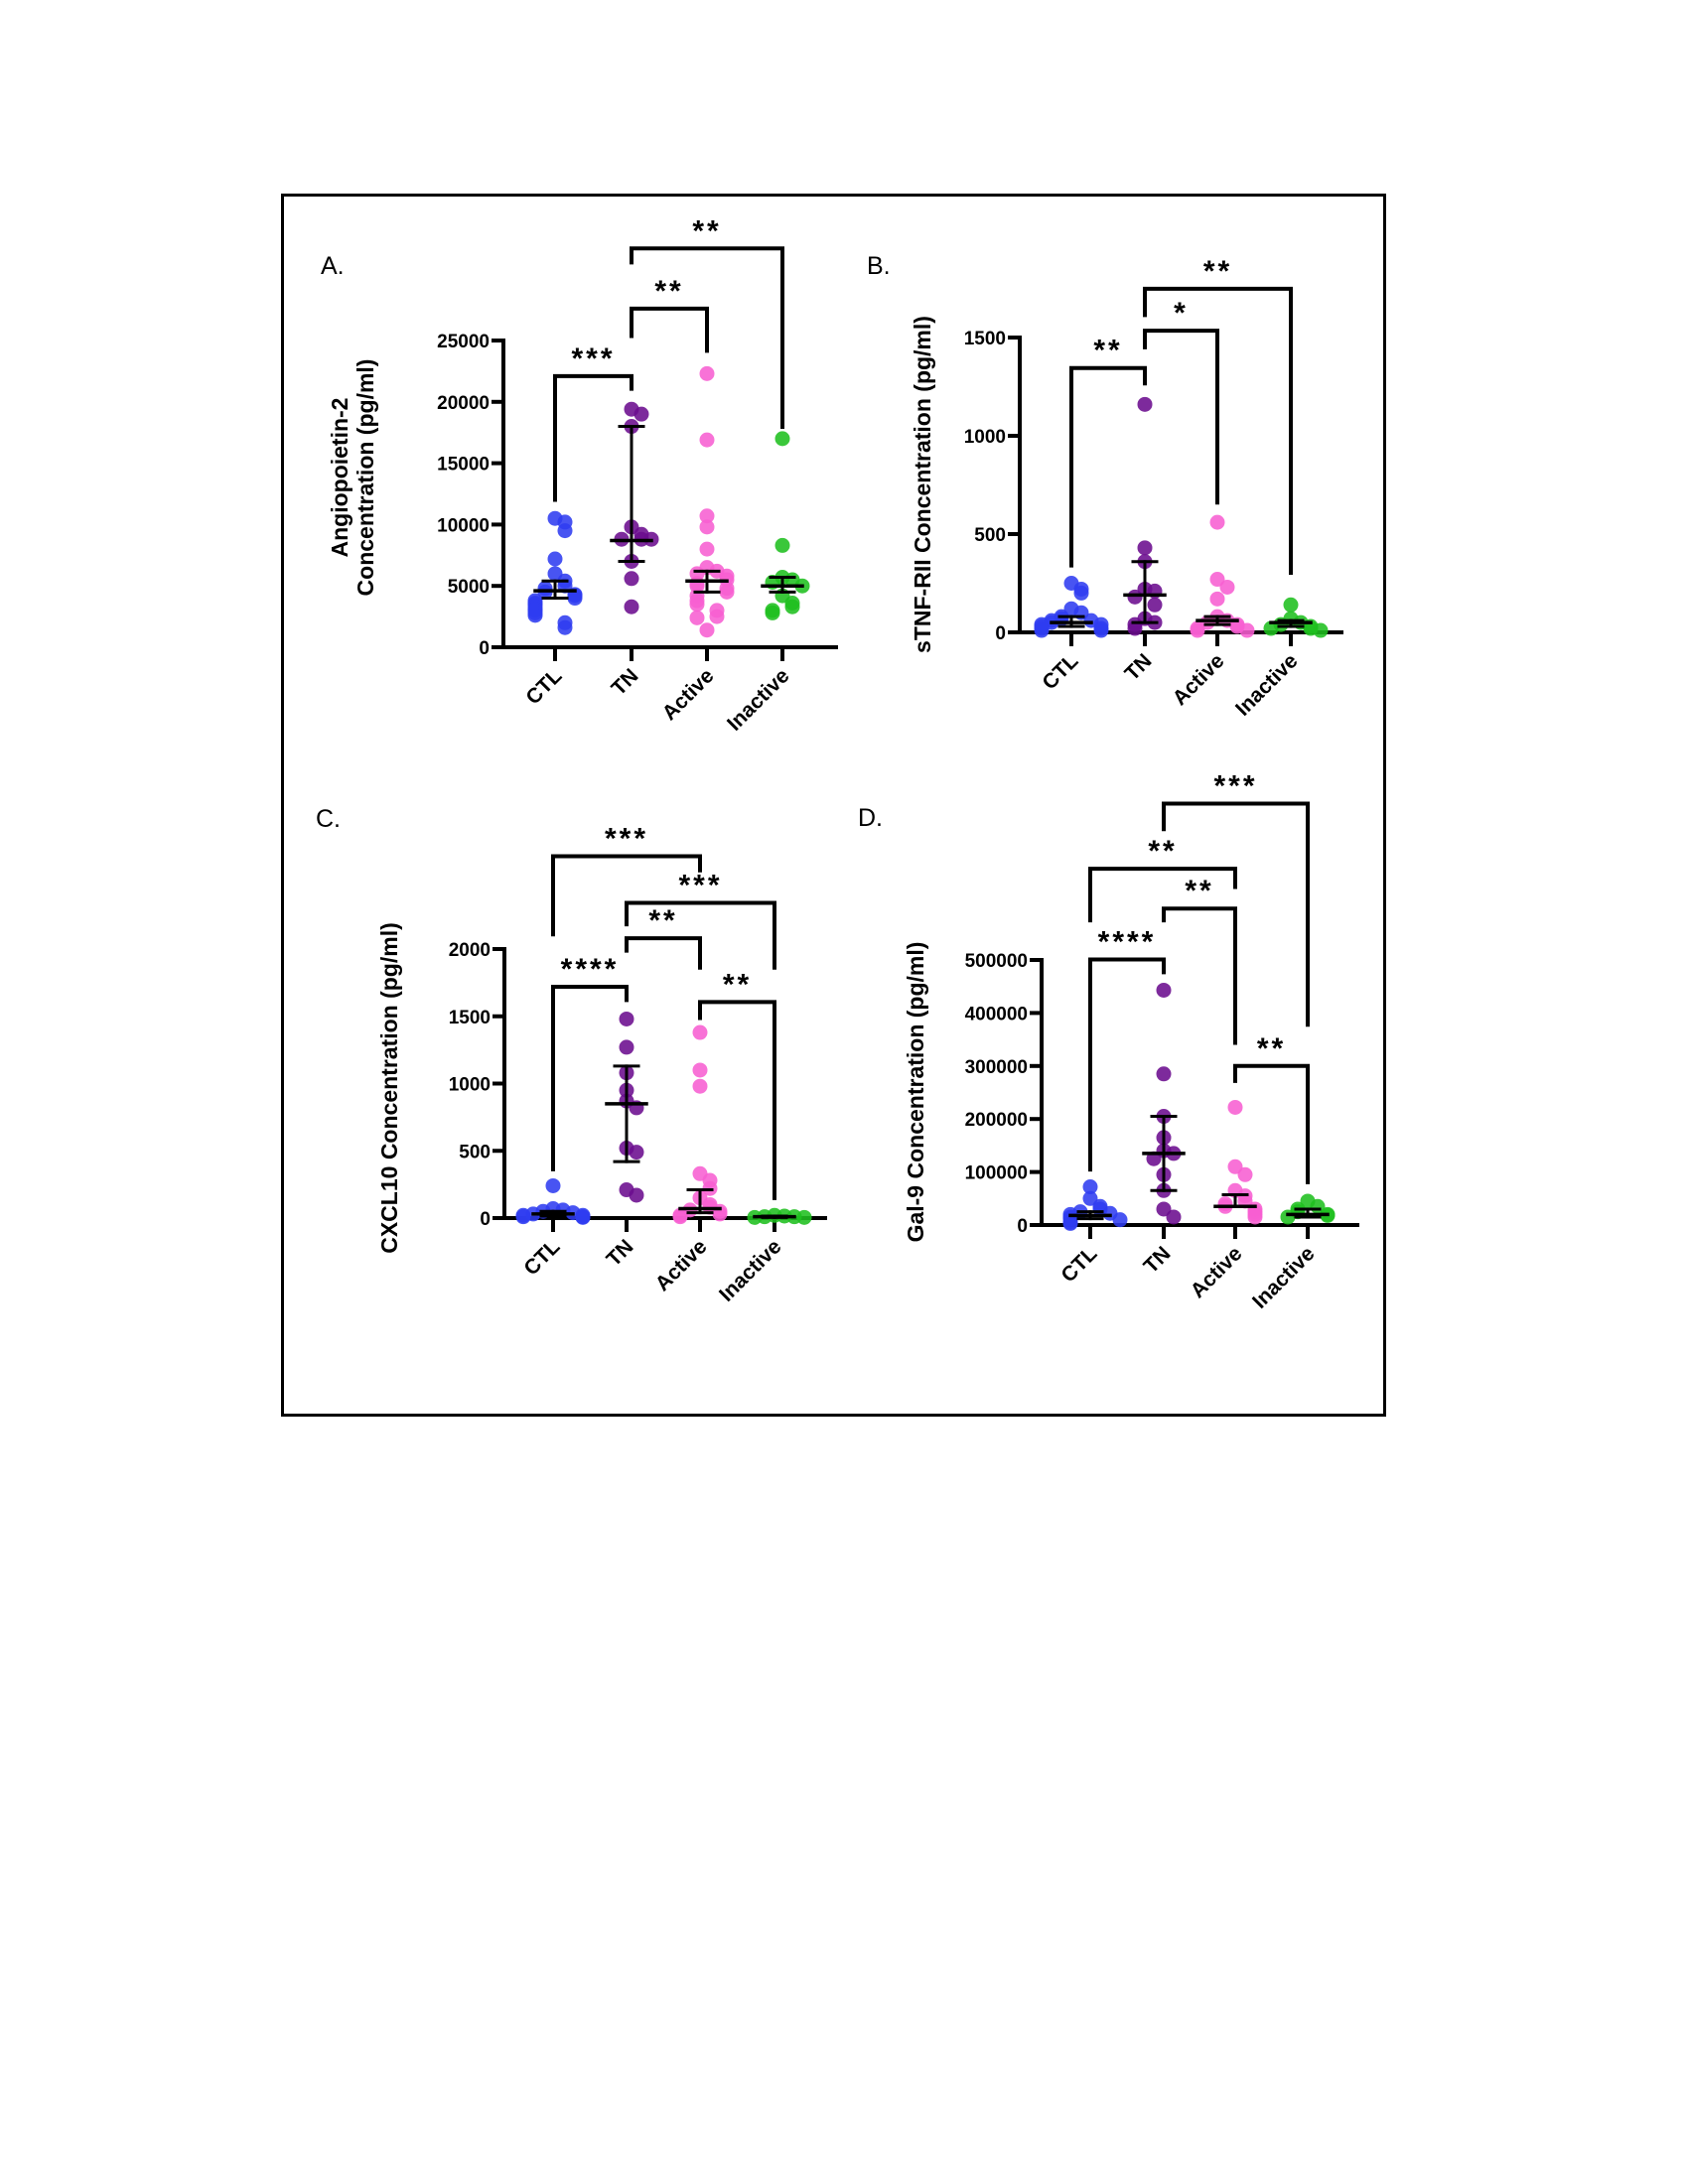 The image size is (1688, 2184). I want to click on y-tick-label: 2000, so click(470, 950).